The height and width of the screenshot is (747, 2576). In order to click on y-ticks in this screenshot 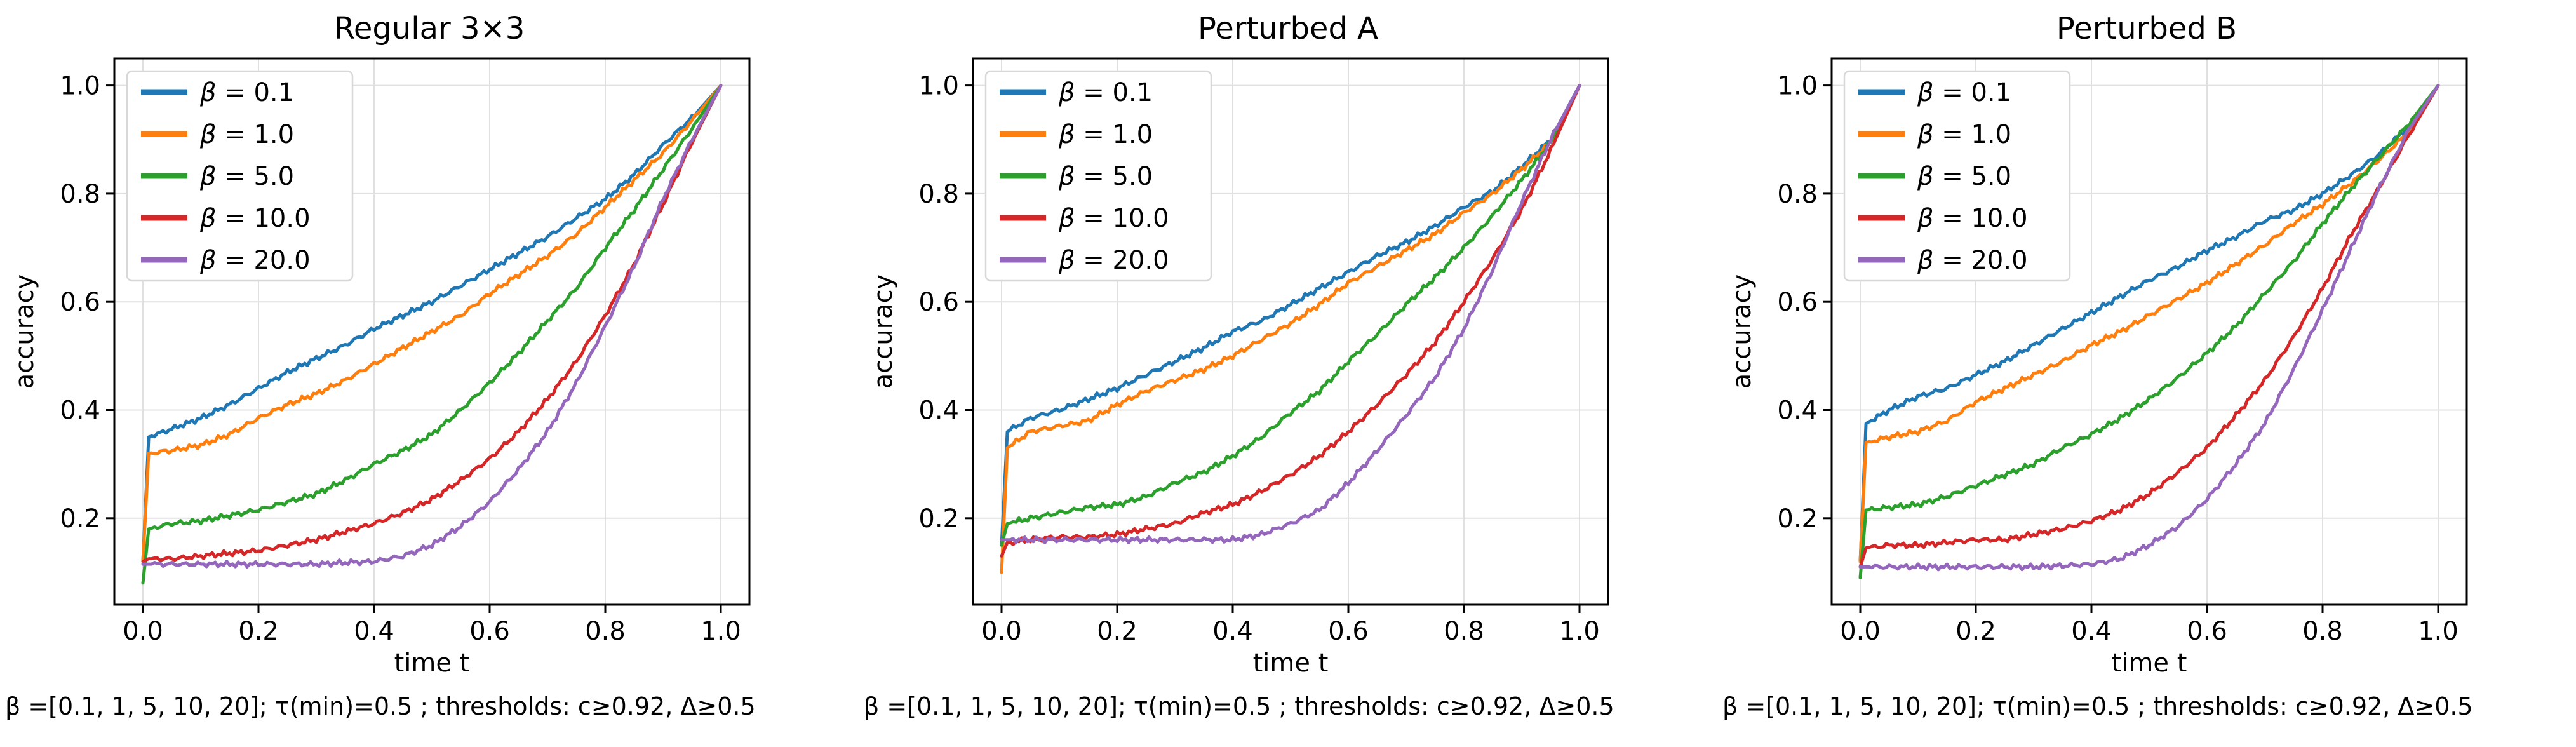, I will do `click(110, 302)`.